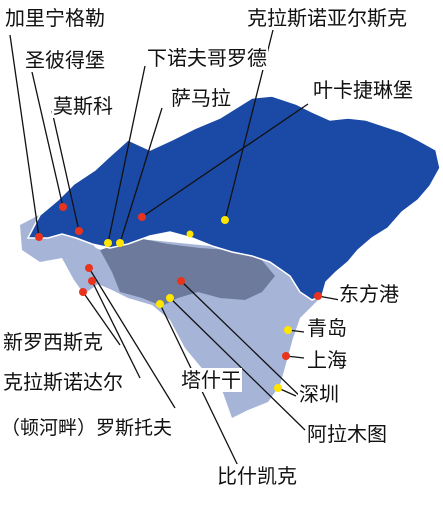 This screenshot has width=443, height=505. I want to click on label-yekaterinburg: 叶卡捷琳堡, so click(363, 90).